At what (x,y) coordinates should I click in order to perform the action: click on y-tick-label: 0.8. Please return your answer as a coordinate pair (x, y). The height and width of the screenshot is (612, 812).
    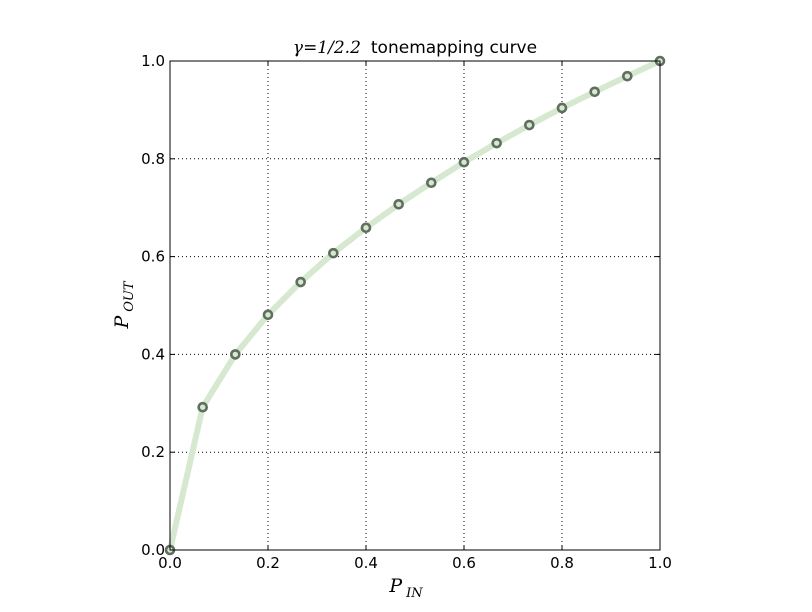
    Looking at the image, I should click on (153, 159).